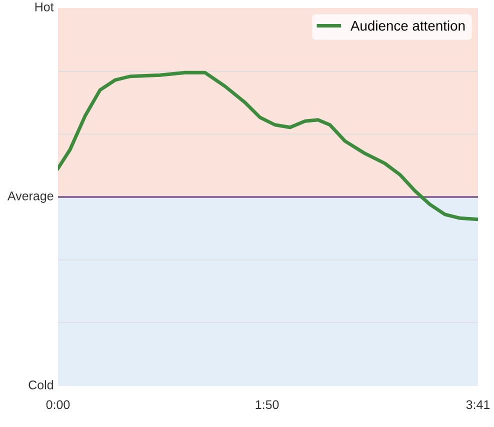  What do you see at coordinates (407, 25) in the screenshot?
I see `legend-label: Audience attention` at bounding box center [407, 25].